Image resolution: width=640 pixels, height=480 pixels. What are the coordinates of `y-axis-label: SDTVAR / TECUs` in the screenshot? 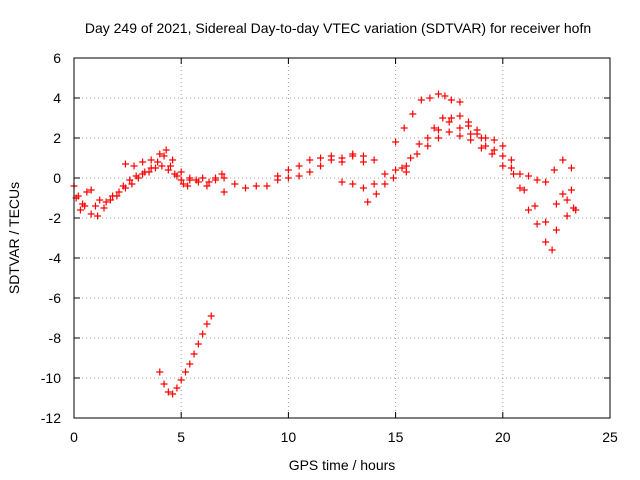 It's located at (14, 238).